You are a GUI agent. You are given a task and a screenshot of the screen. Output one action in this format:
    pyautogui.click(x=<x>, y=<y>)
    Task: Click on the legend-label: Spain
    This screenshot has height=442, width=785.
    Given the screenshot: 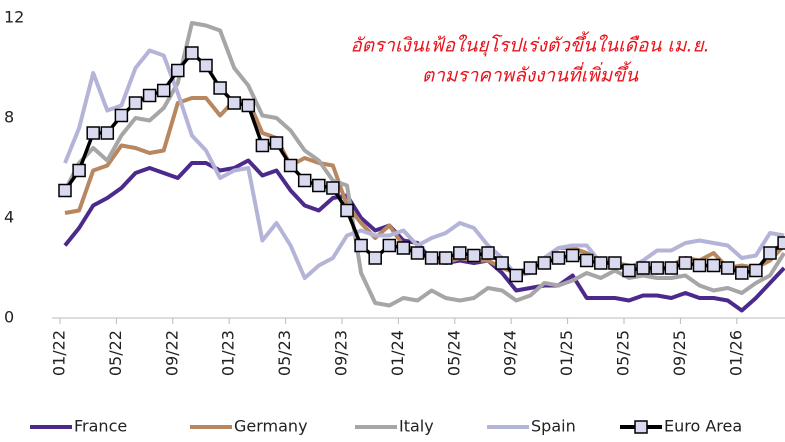 What is the action you would take?
    pyautogui.click(x=553, y=426)
    